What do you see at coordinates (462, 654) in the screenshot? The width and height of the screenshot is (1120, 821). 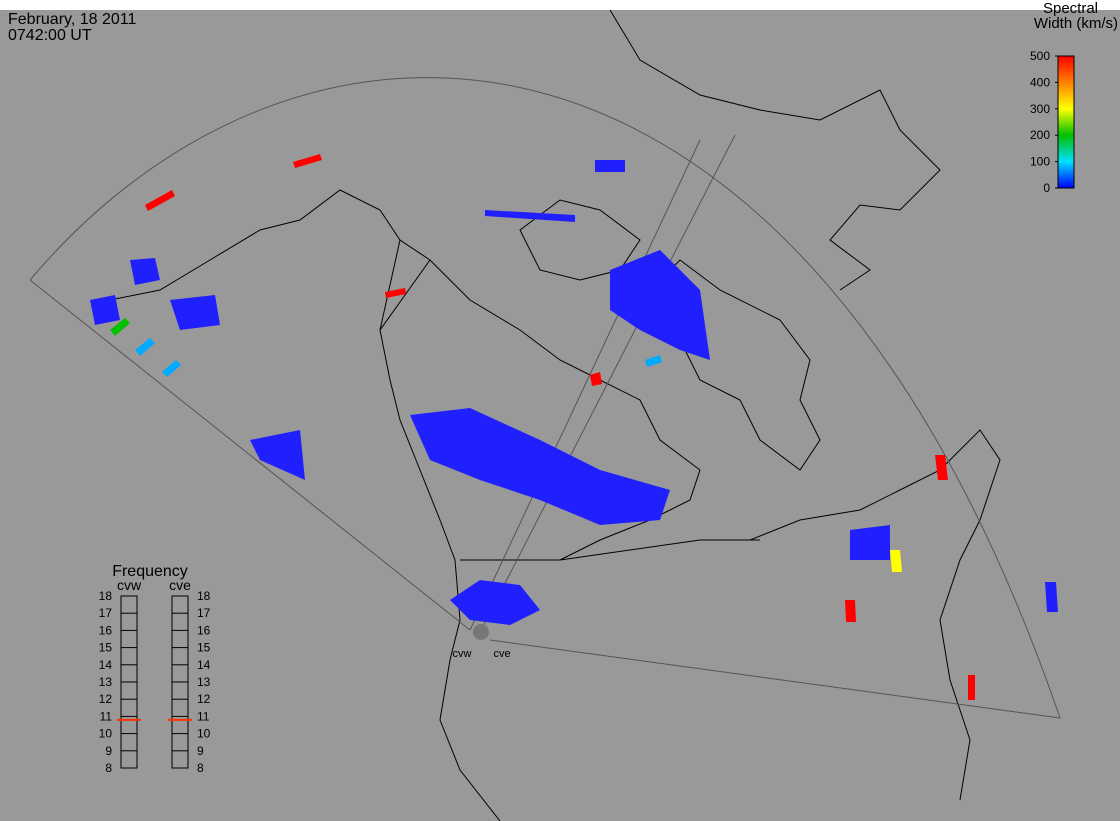 I see `radar-label: cvw` at bounding box center [462, 654].